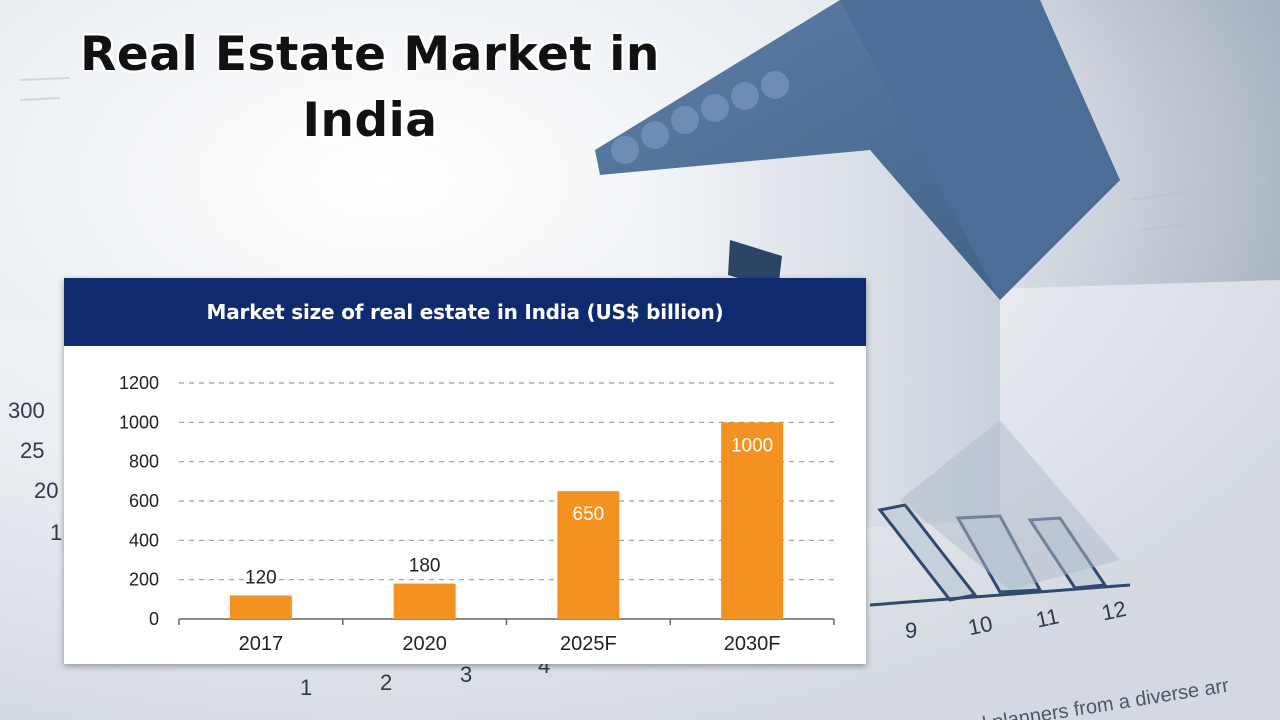 This screenshot has width=1280, height=720. What do you see at coordinates (46, 490) in the screenshot?
I see `bg-axis-y-20: 20` at bounding box center [46, 490].